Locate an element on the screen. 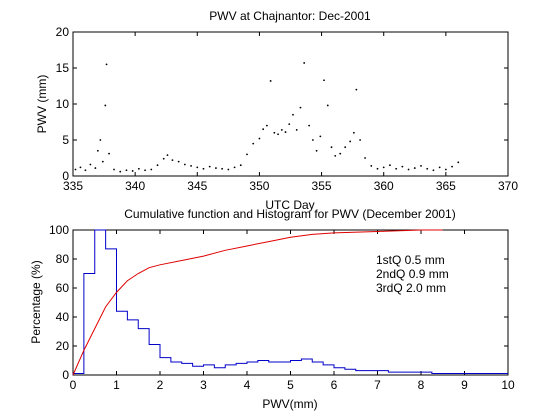 This screenshot has width=560, height=420. bottom-y-tick-label: 20 is located at coordinates (63, 346).